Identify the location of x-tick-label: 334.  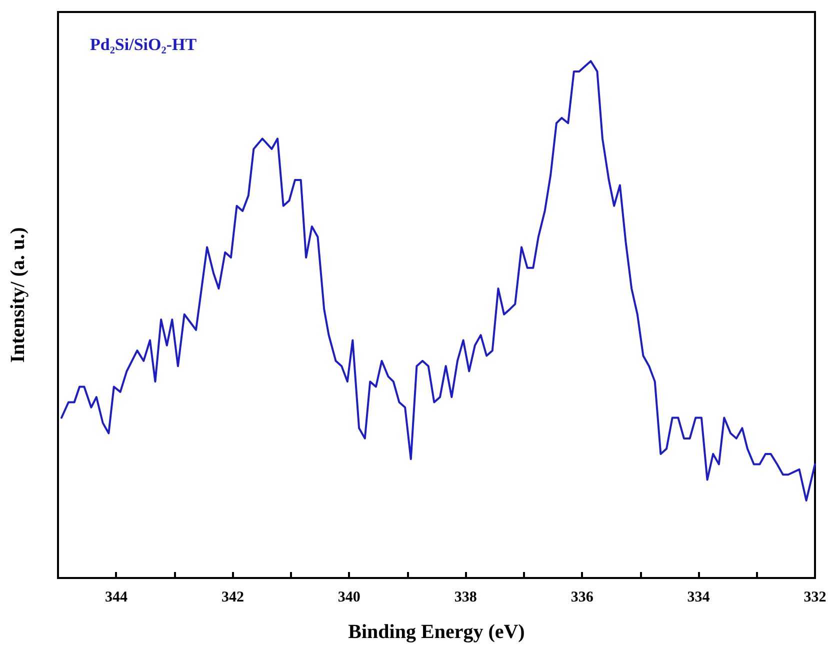
(698, 598).